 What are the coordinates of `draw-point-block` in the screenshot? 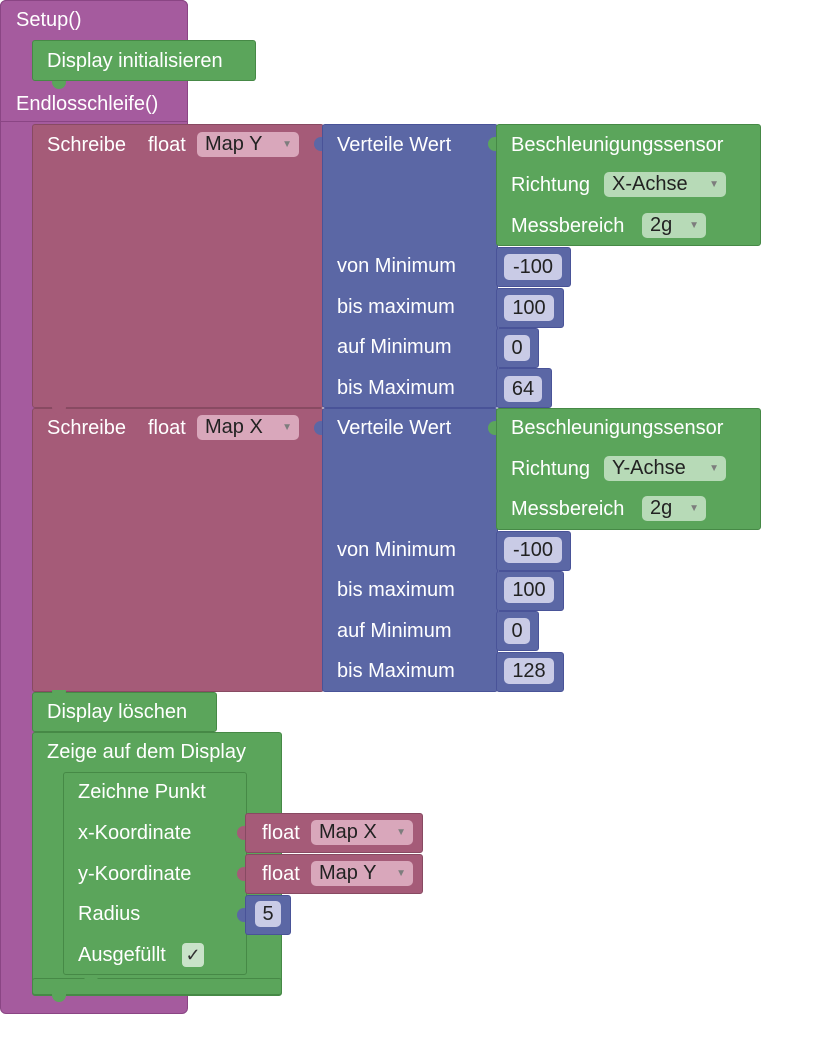 It's located at (155, 873).